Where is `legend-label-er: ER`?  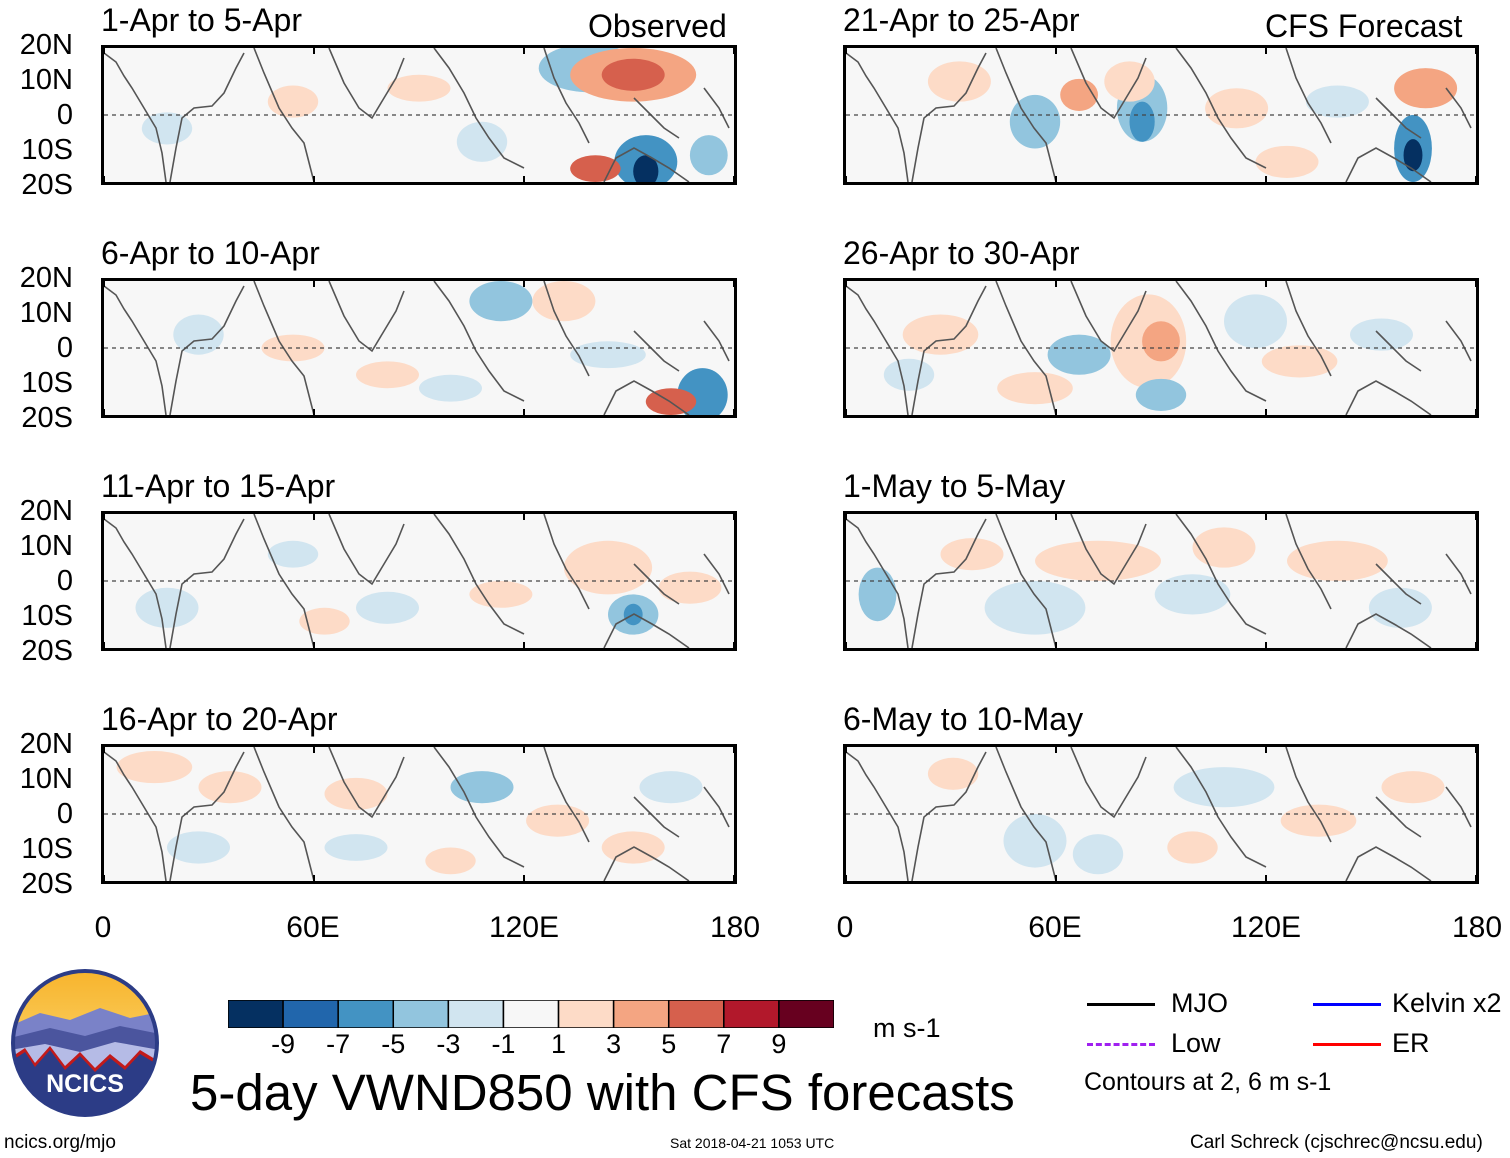 legend-label-er: ER is located at coordinates (1411, 1043).